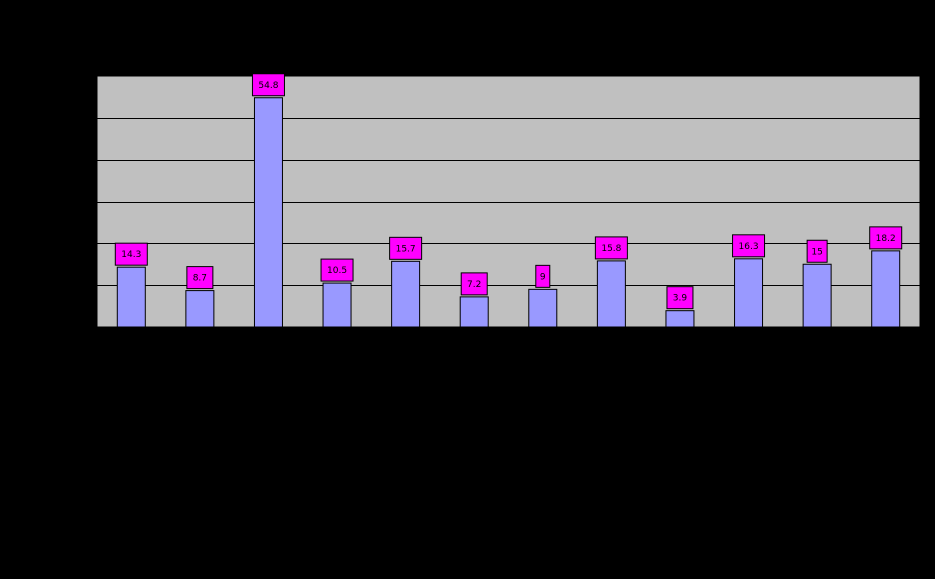  I want to click on data-label: 10.5, so click(337, 271).